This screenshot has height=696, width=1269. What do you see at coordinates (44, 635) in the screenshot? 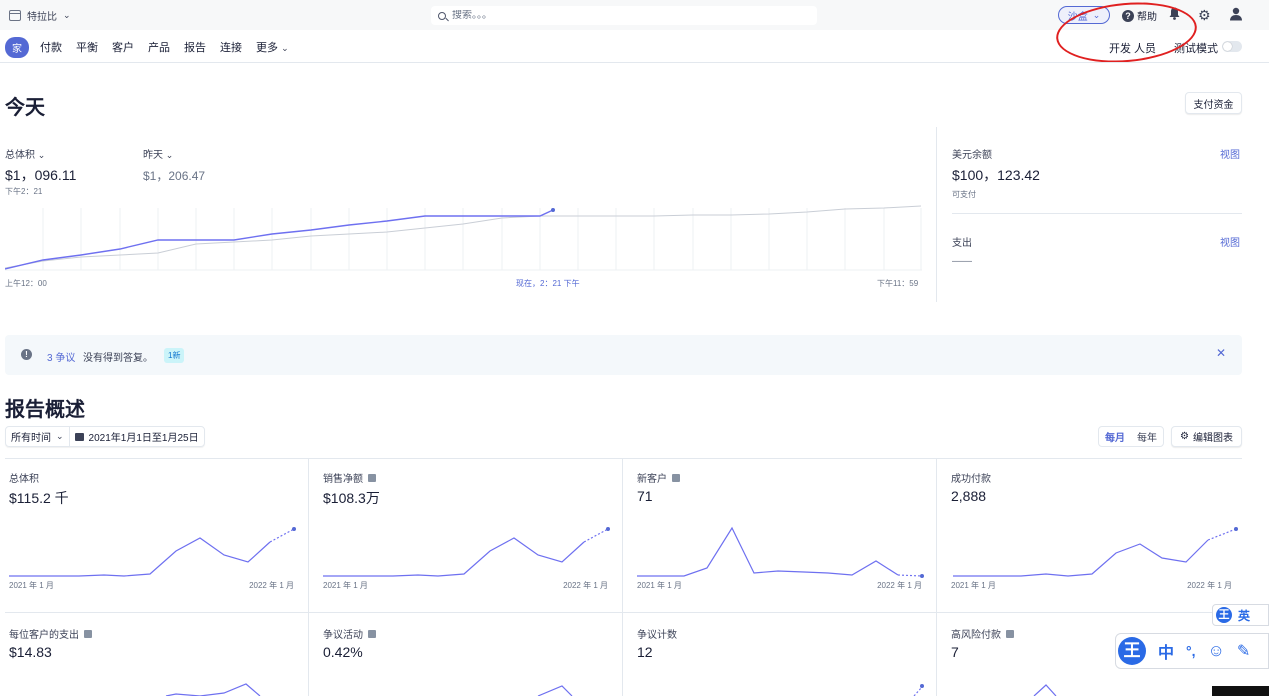
I see `card-title: 每位客户的支出` at bounding box center [44, 635].